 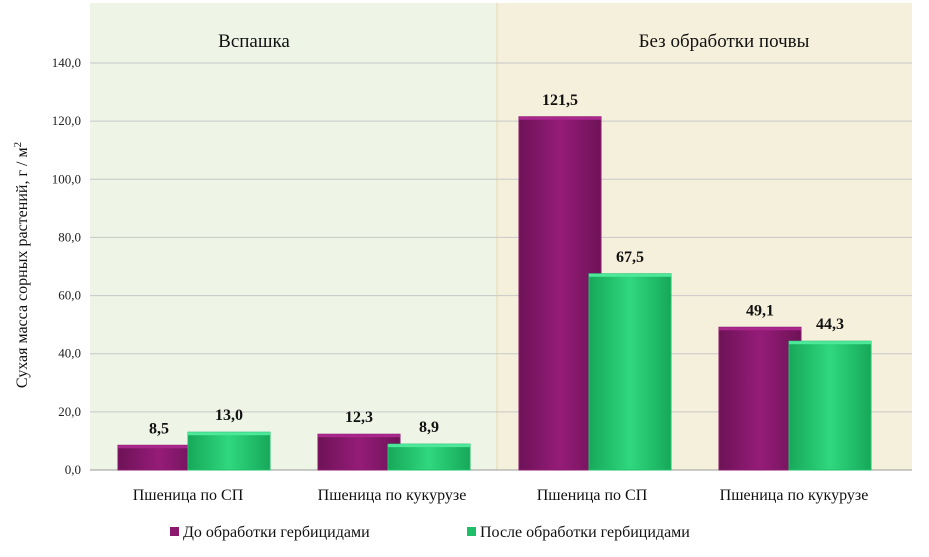 I want to click on data-label: 49,1, so click(x=760, y=310).